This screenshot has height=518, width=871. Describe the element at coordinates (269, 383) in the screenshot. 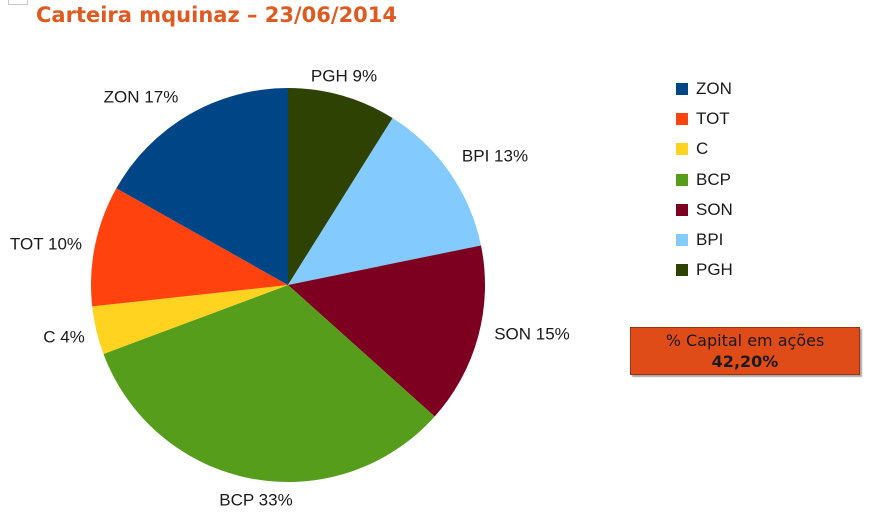

I see `pie-slice-bcp` at that location.